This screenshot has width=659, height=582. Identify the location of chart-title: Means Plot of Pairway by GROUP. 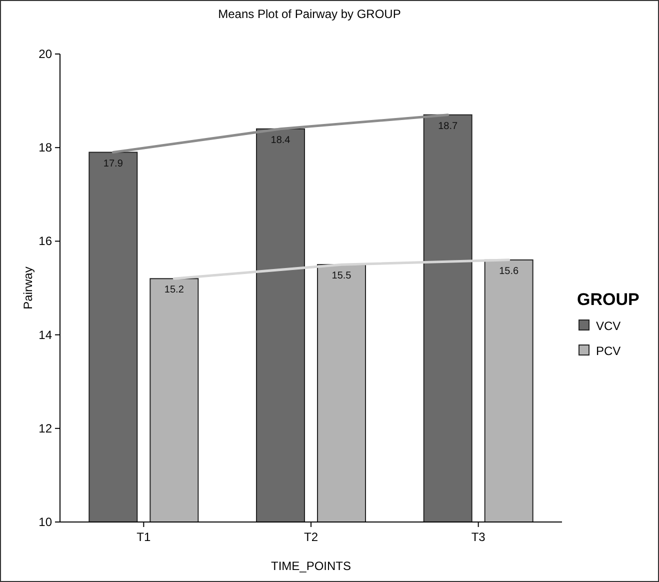
(309, 14).